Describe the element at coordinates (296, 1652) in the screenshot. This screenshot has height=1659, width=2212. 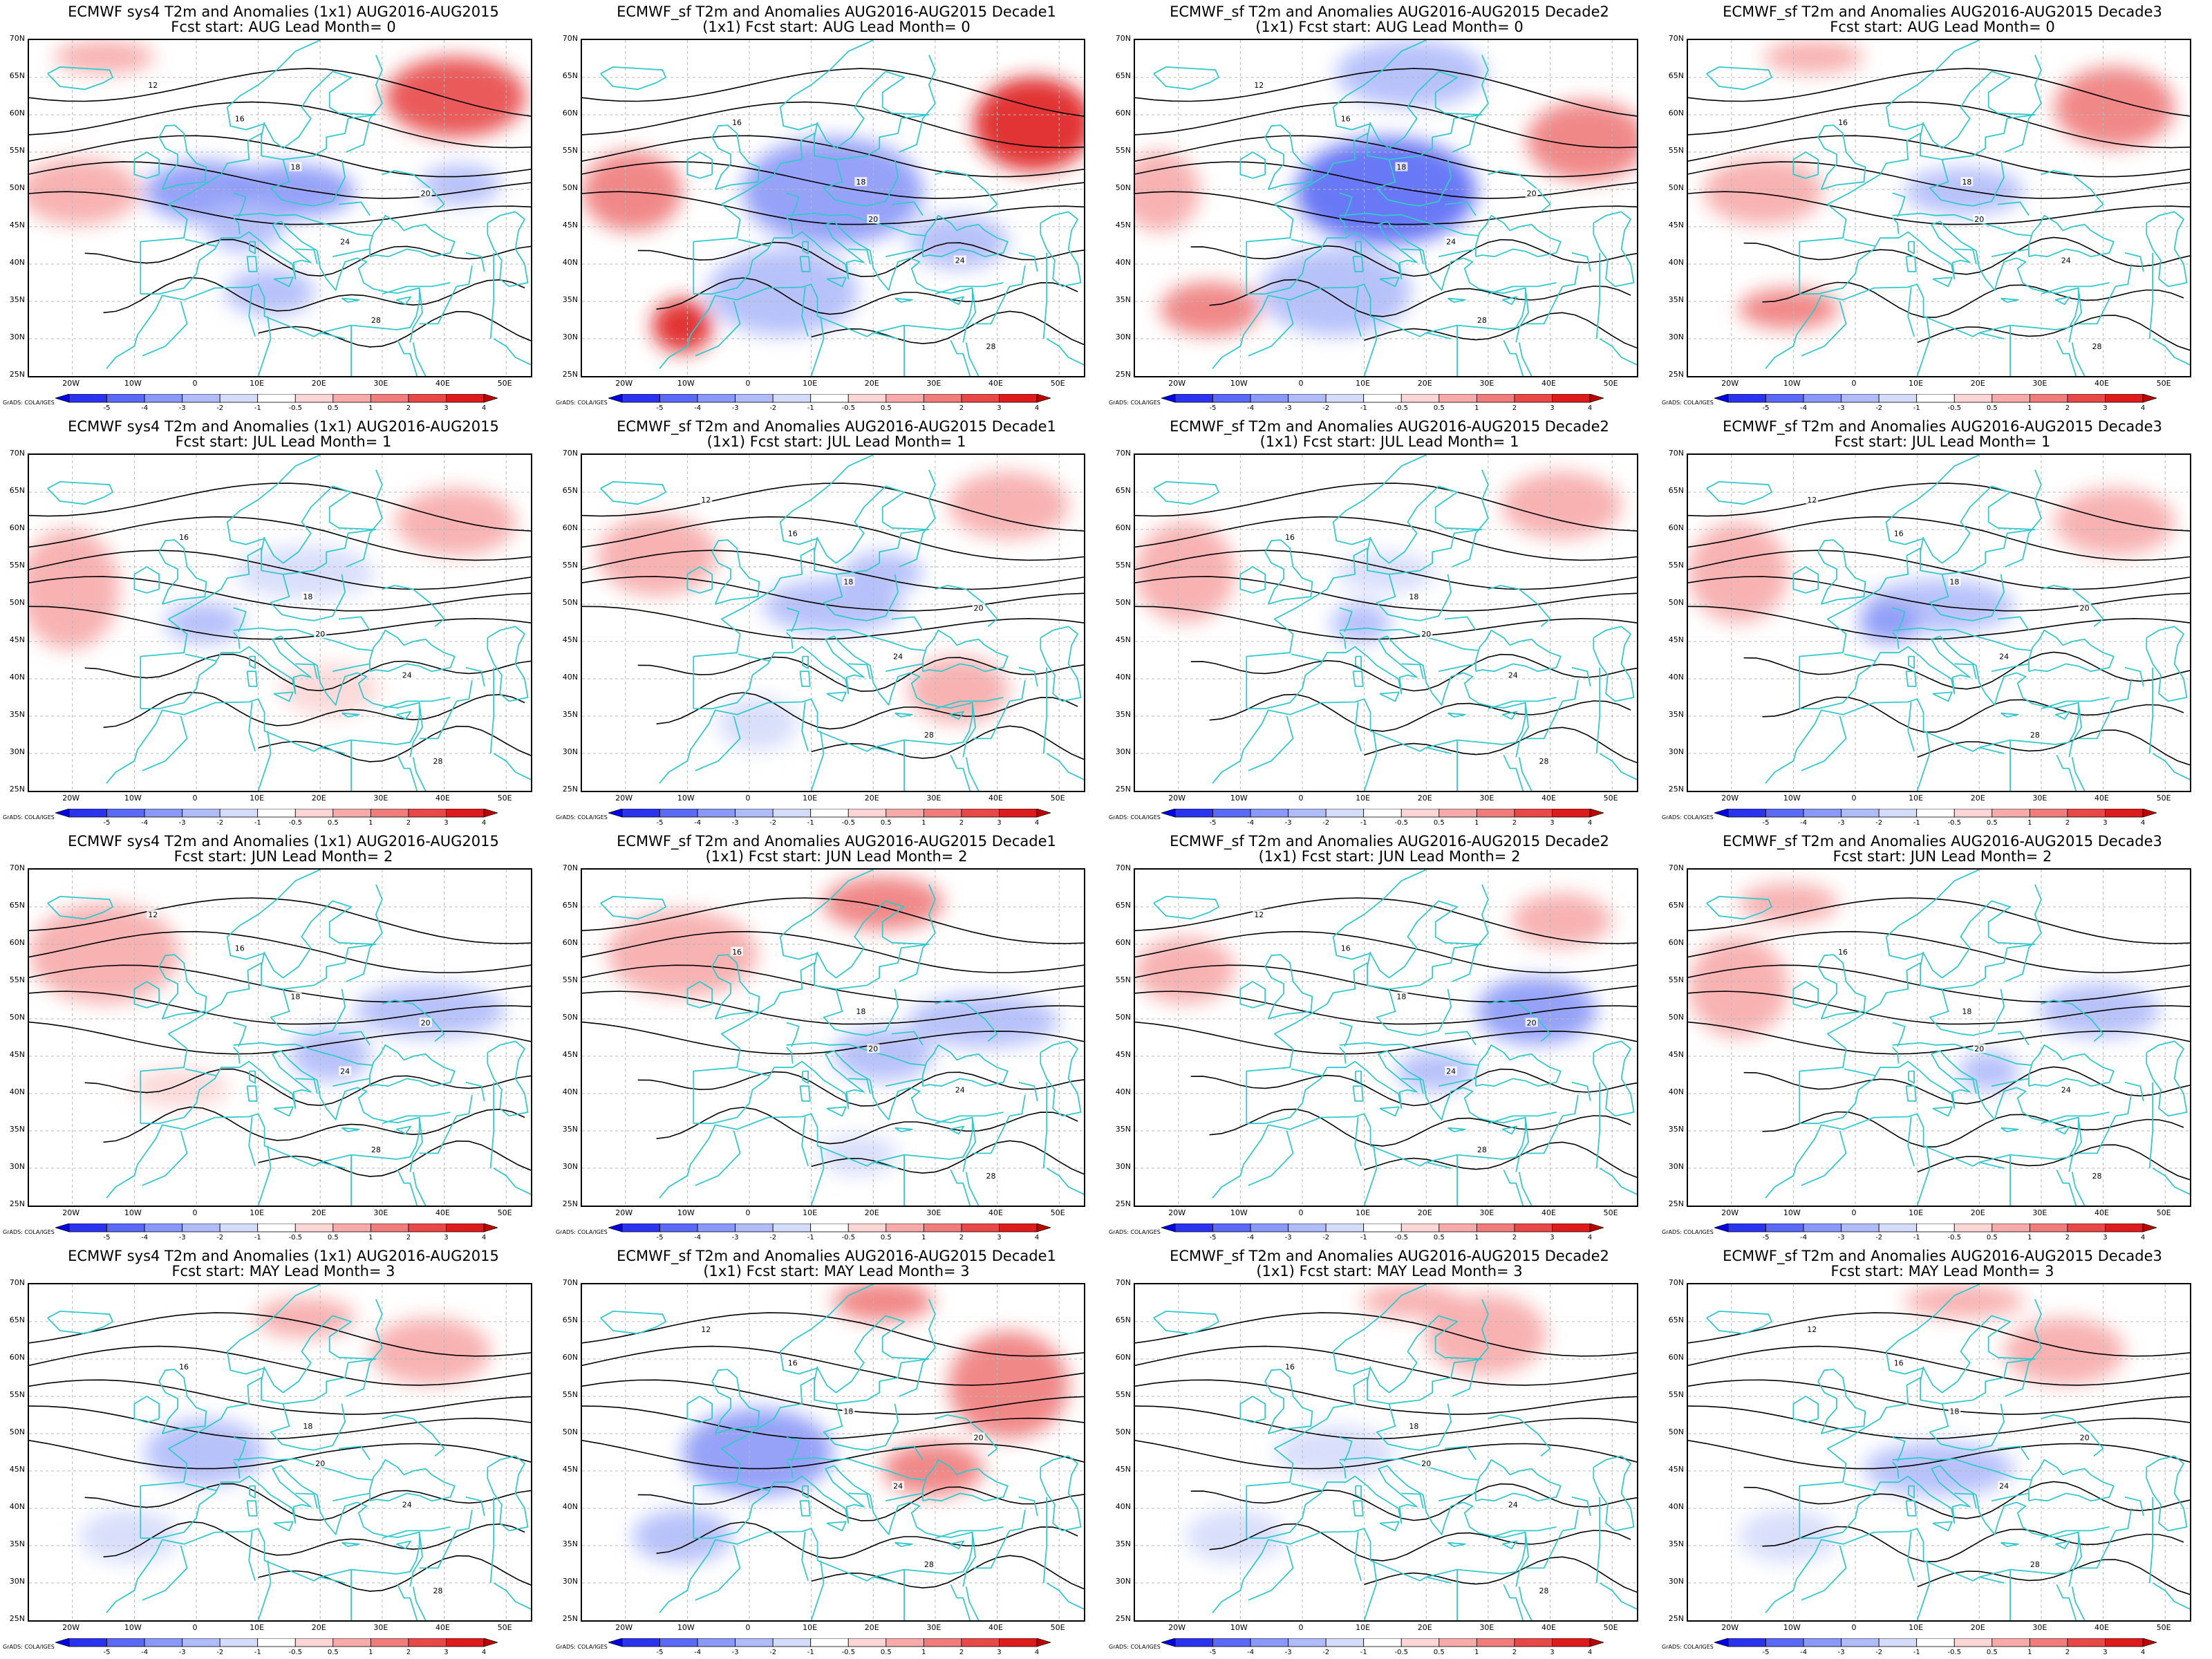
I see `colorbar-tick-label: -0.5` at that location.